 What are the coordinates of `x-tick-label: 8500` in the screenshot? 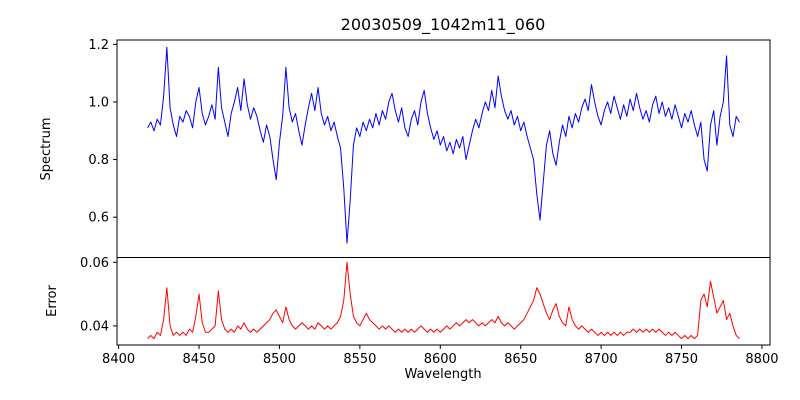 It's located at (279, 359).